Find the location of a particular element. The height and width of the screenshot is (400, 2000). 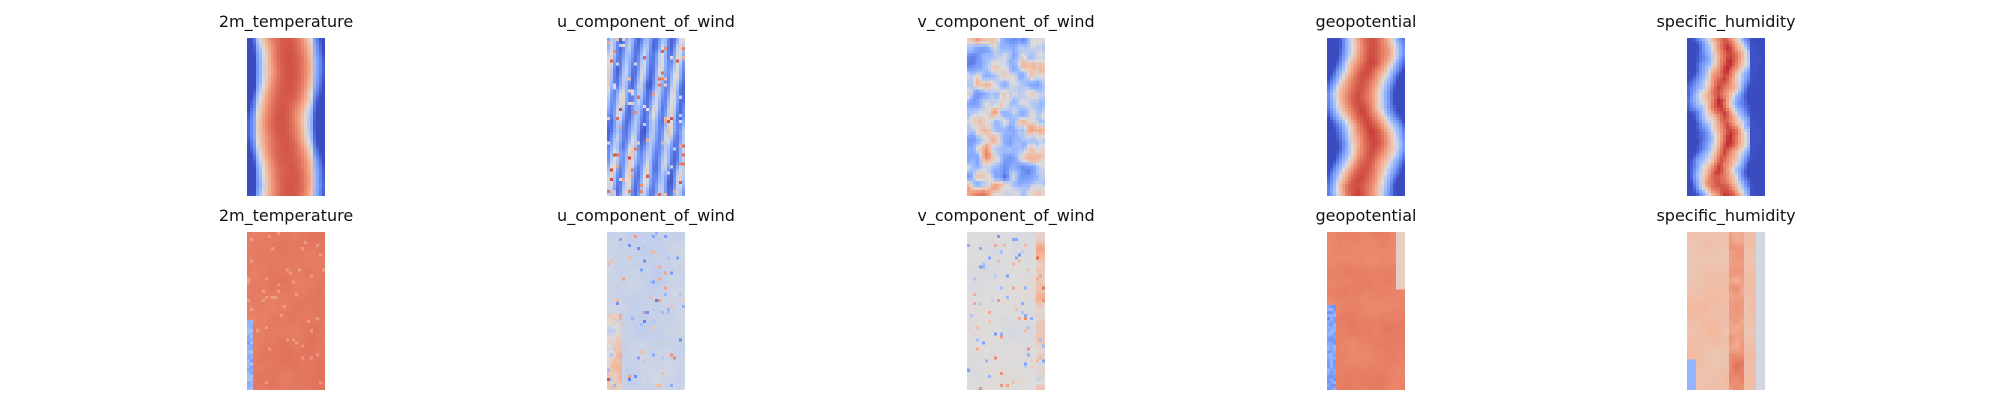

heatmap-geopotential is located at coordinates (1366, 117).